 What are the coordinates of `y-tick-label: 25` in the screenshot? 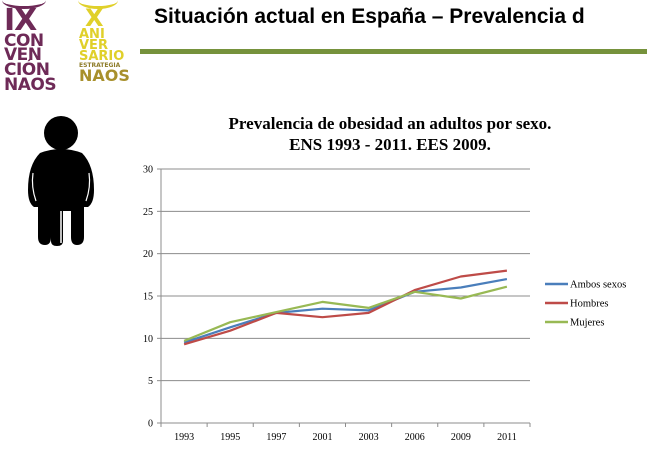 It's located at (148, 212).